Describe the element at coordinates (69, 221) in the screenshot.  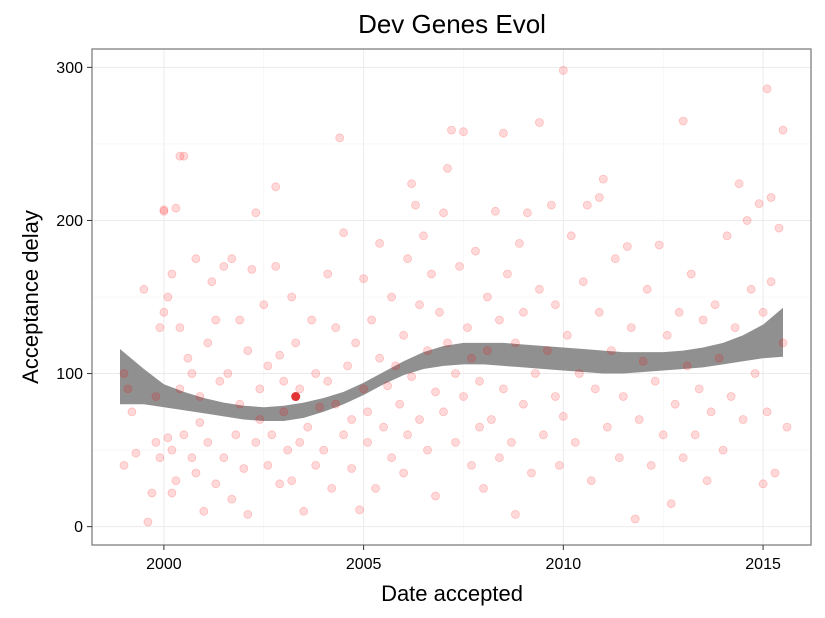
I see `y-tick-label: 200` at that location.